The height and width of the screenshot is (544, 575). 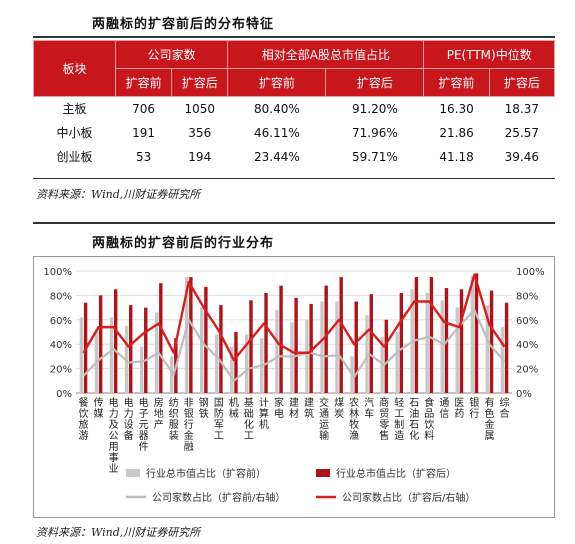 What do you see at coordinates (375, 132) in the screenshot?
I see `table-cell: 71.96%` at bounding box center [375, 132].